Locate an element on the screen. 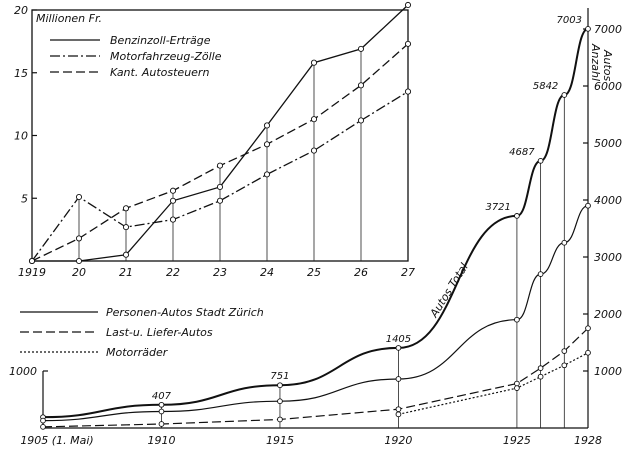 This screenshot has width=626, height=454. bottom-right-y-tick-label: 1000 is located at coordinates (608, 371).